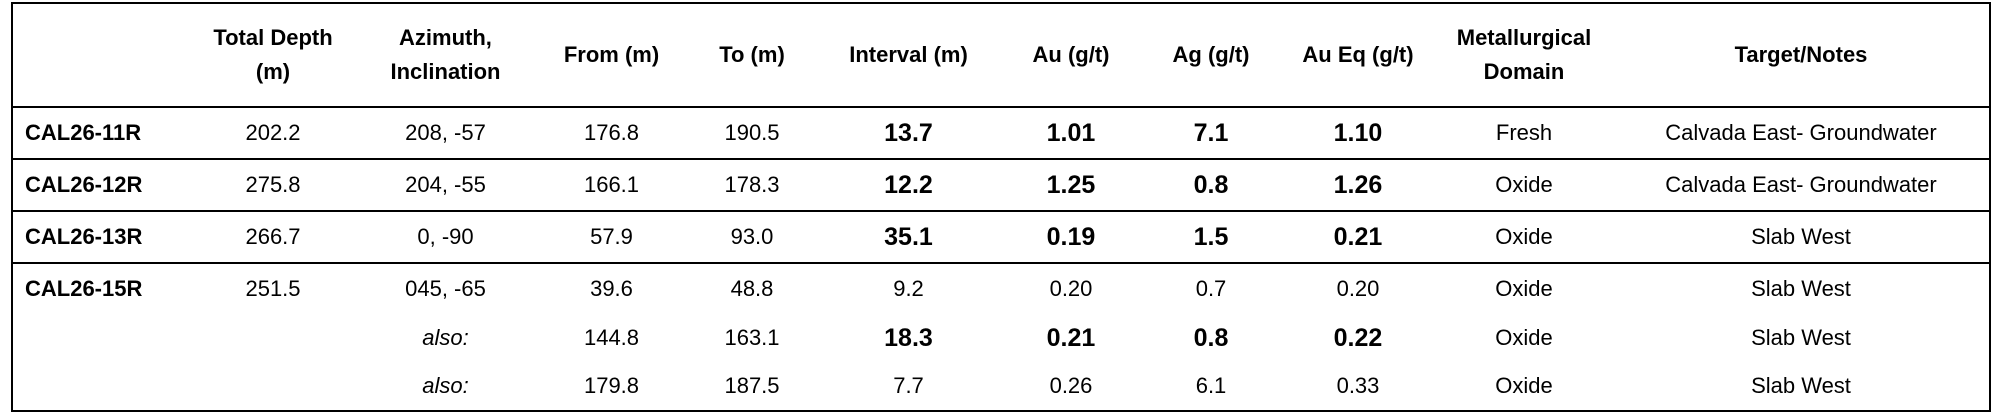  What do you see at coordinates (445, 37) in the screenshot?
I see `header-text: Azimuth,` at bounding box center [445, 37].